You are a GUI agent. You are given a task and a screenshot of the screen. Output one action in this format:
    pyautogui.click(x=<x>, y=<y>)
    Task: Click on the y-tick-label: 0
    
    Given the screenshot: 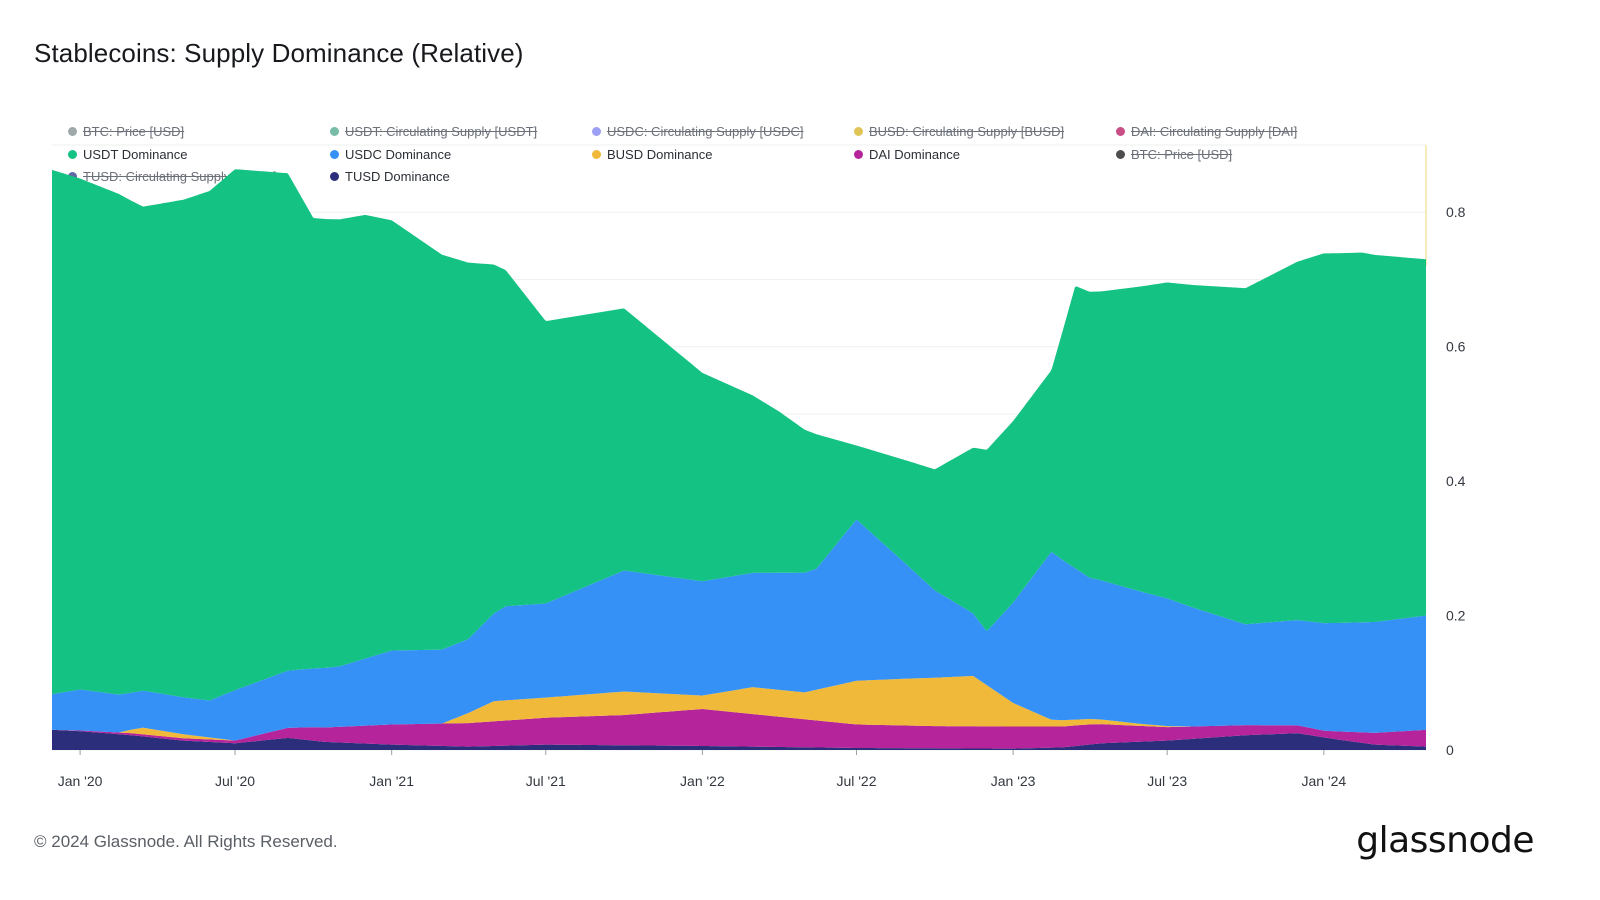 What is the action you would take?
    pyautogui.click(x=1450, y=750)
    